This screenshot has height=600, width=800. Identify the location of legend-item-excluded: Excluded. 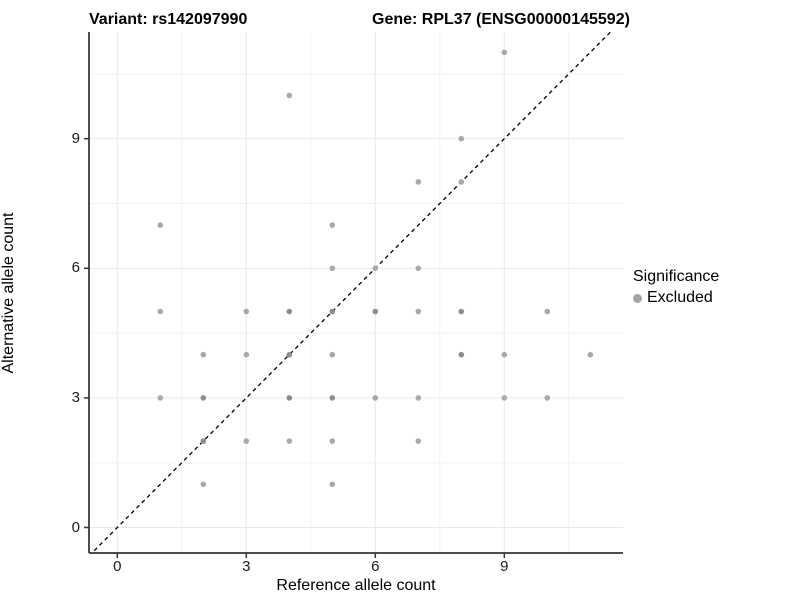
(676, 298).